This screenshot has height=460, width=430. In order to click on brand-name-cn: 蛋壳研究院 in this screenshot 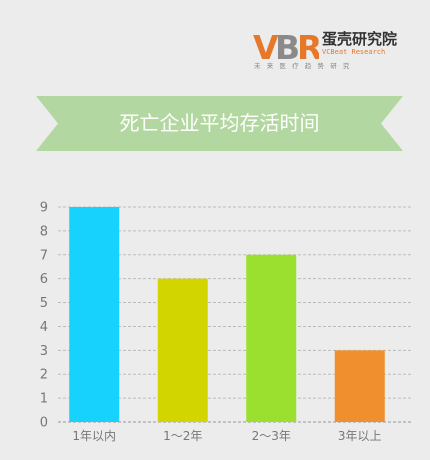, I will do `click(360, 39)`.